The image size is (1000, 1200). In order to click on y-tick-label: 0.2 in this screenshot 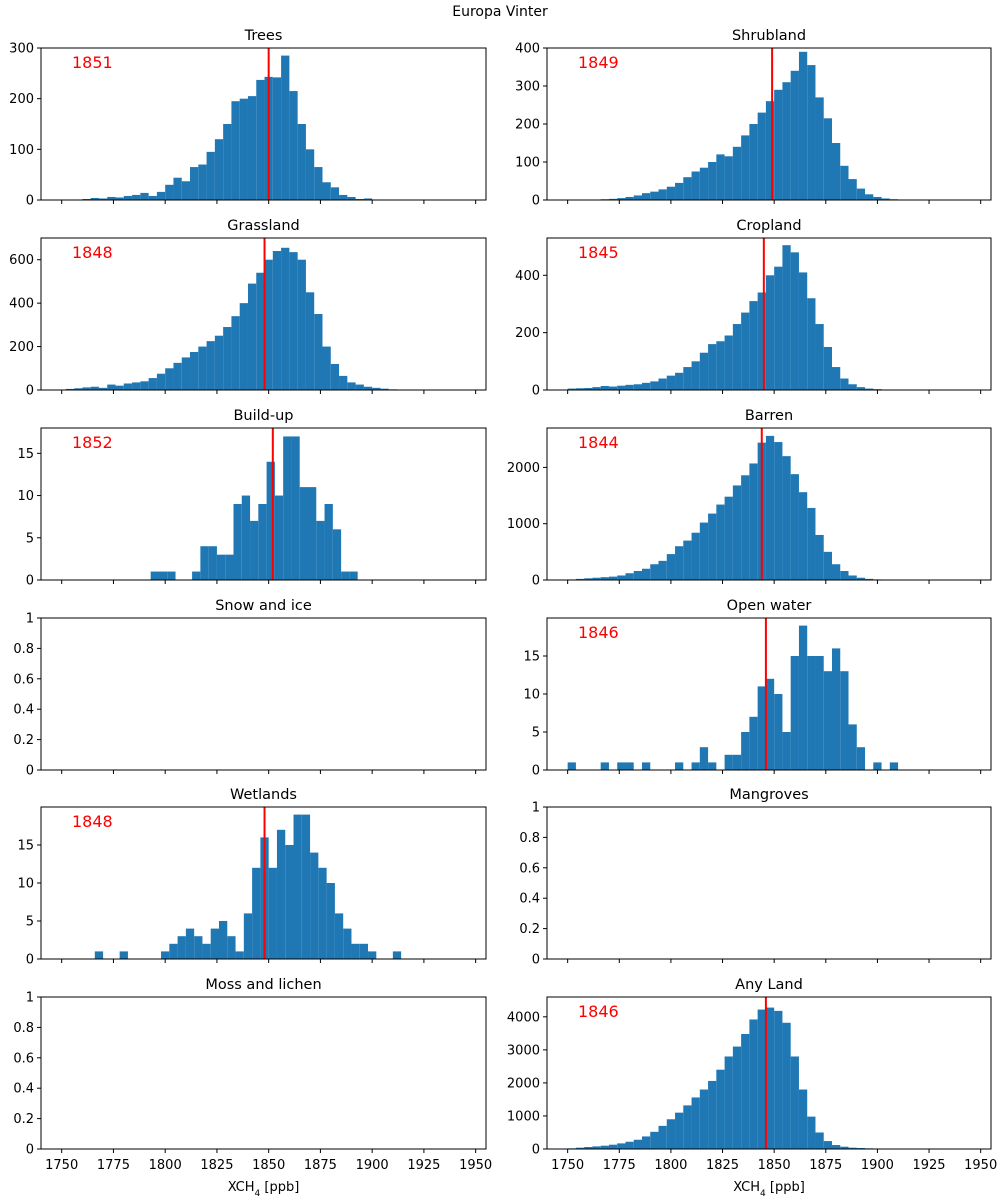, I will do `click(23, 1119)`.